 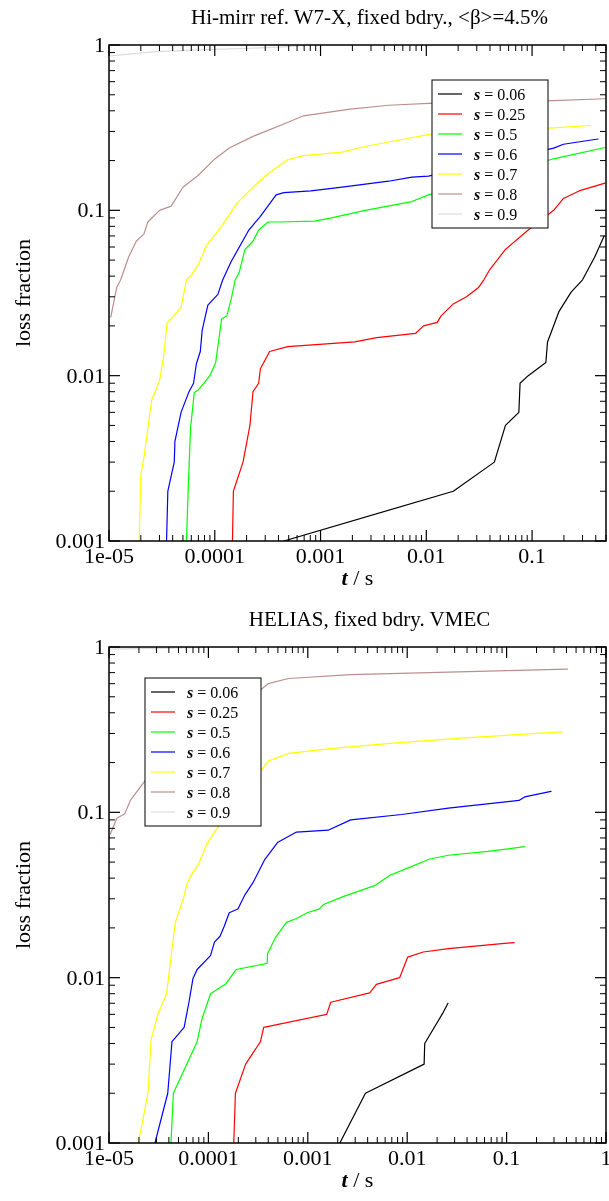 What do you see at coordinates (369, 17) in the screenshot?
I see `chart-title: Hi-mirr ref. W7-X, fixed bdry., <β>=4.5%` at bounding box center [369, 17].